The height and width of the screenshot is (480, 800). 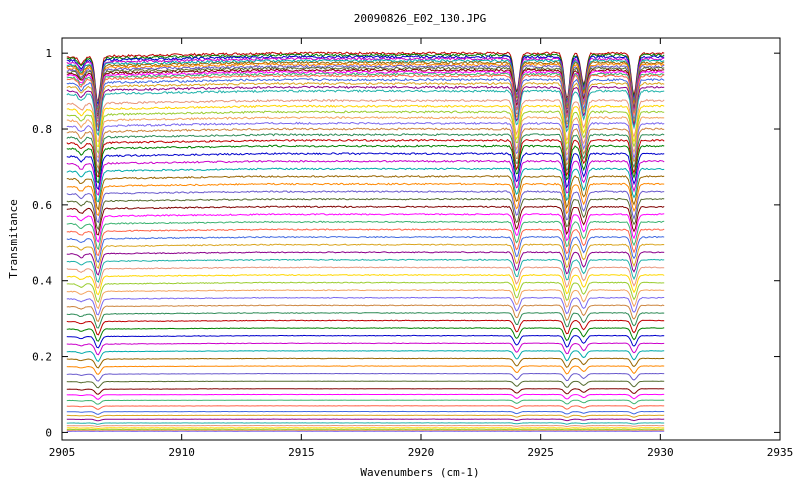 I want to click on x-tick-label: 2935, so click(x=780, y=452).